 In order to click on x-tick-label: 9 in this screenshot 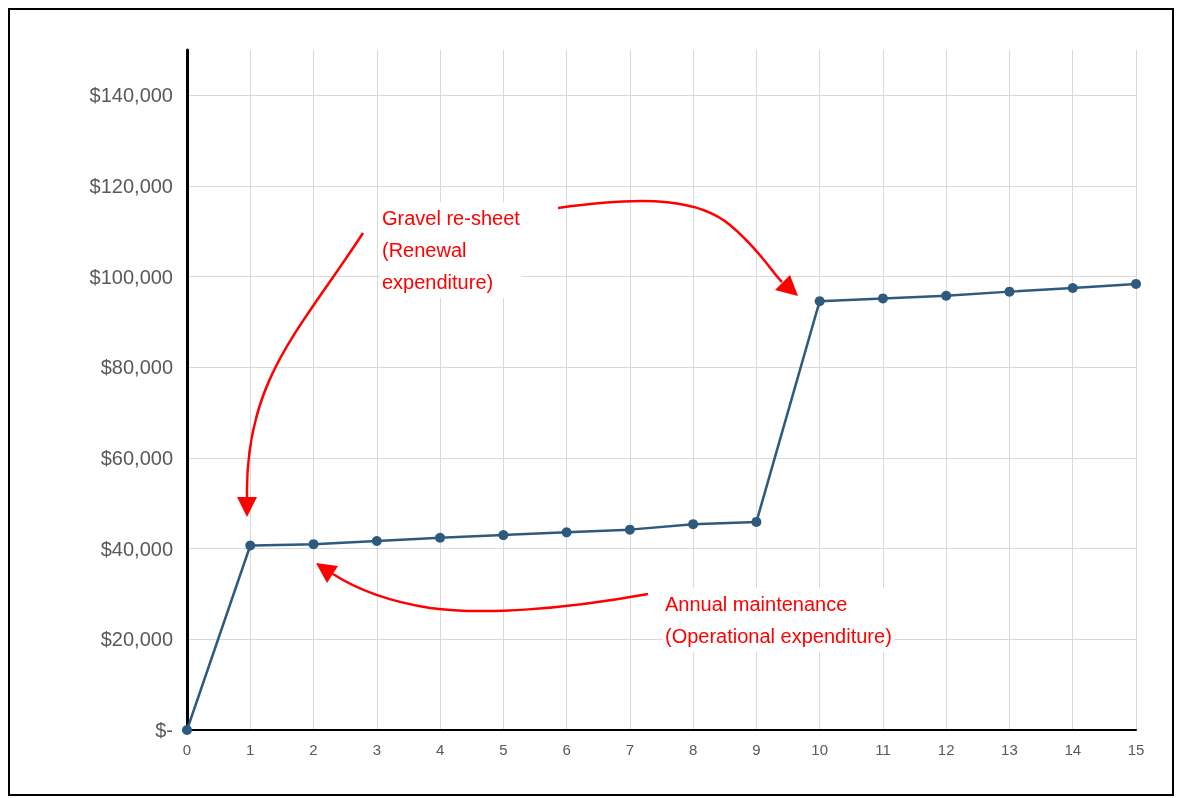, I will do `click(756, 749)`.